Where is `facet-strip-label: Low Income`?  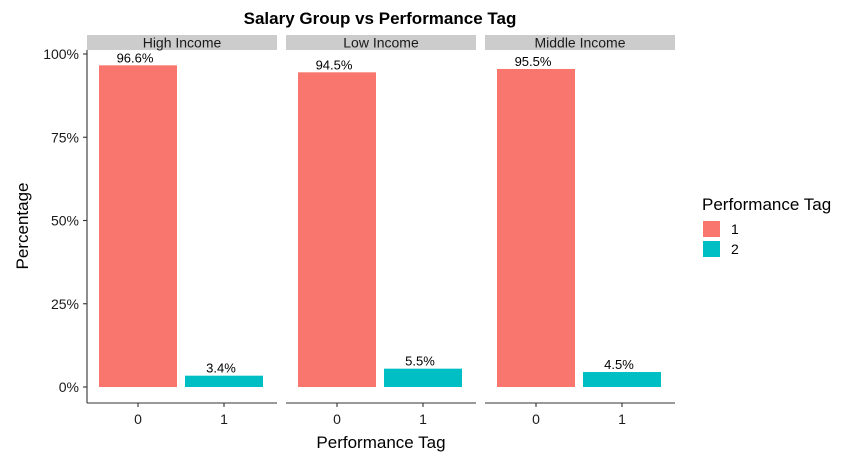
facet-strip-label: Low Income is located at coordinates (381, 43).